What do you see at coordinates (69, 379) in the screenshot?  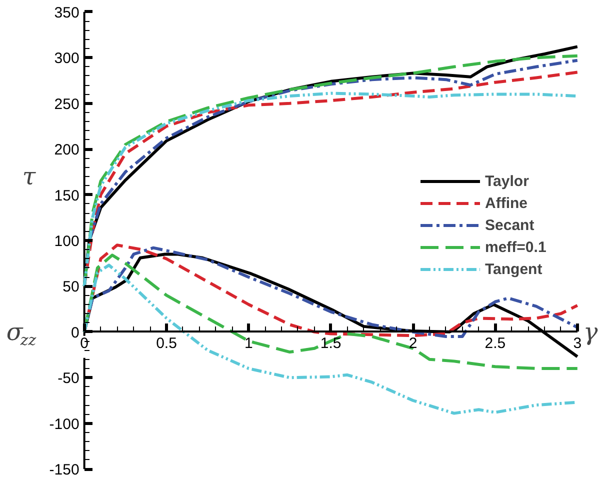 I see `y-tick-label: -50` at bounding box center [69, 379].